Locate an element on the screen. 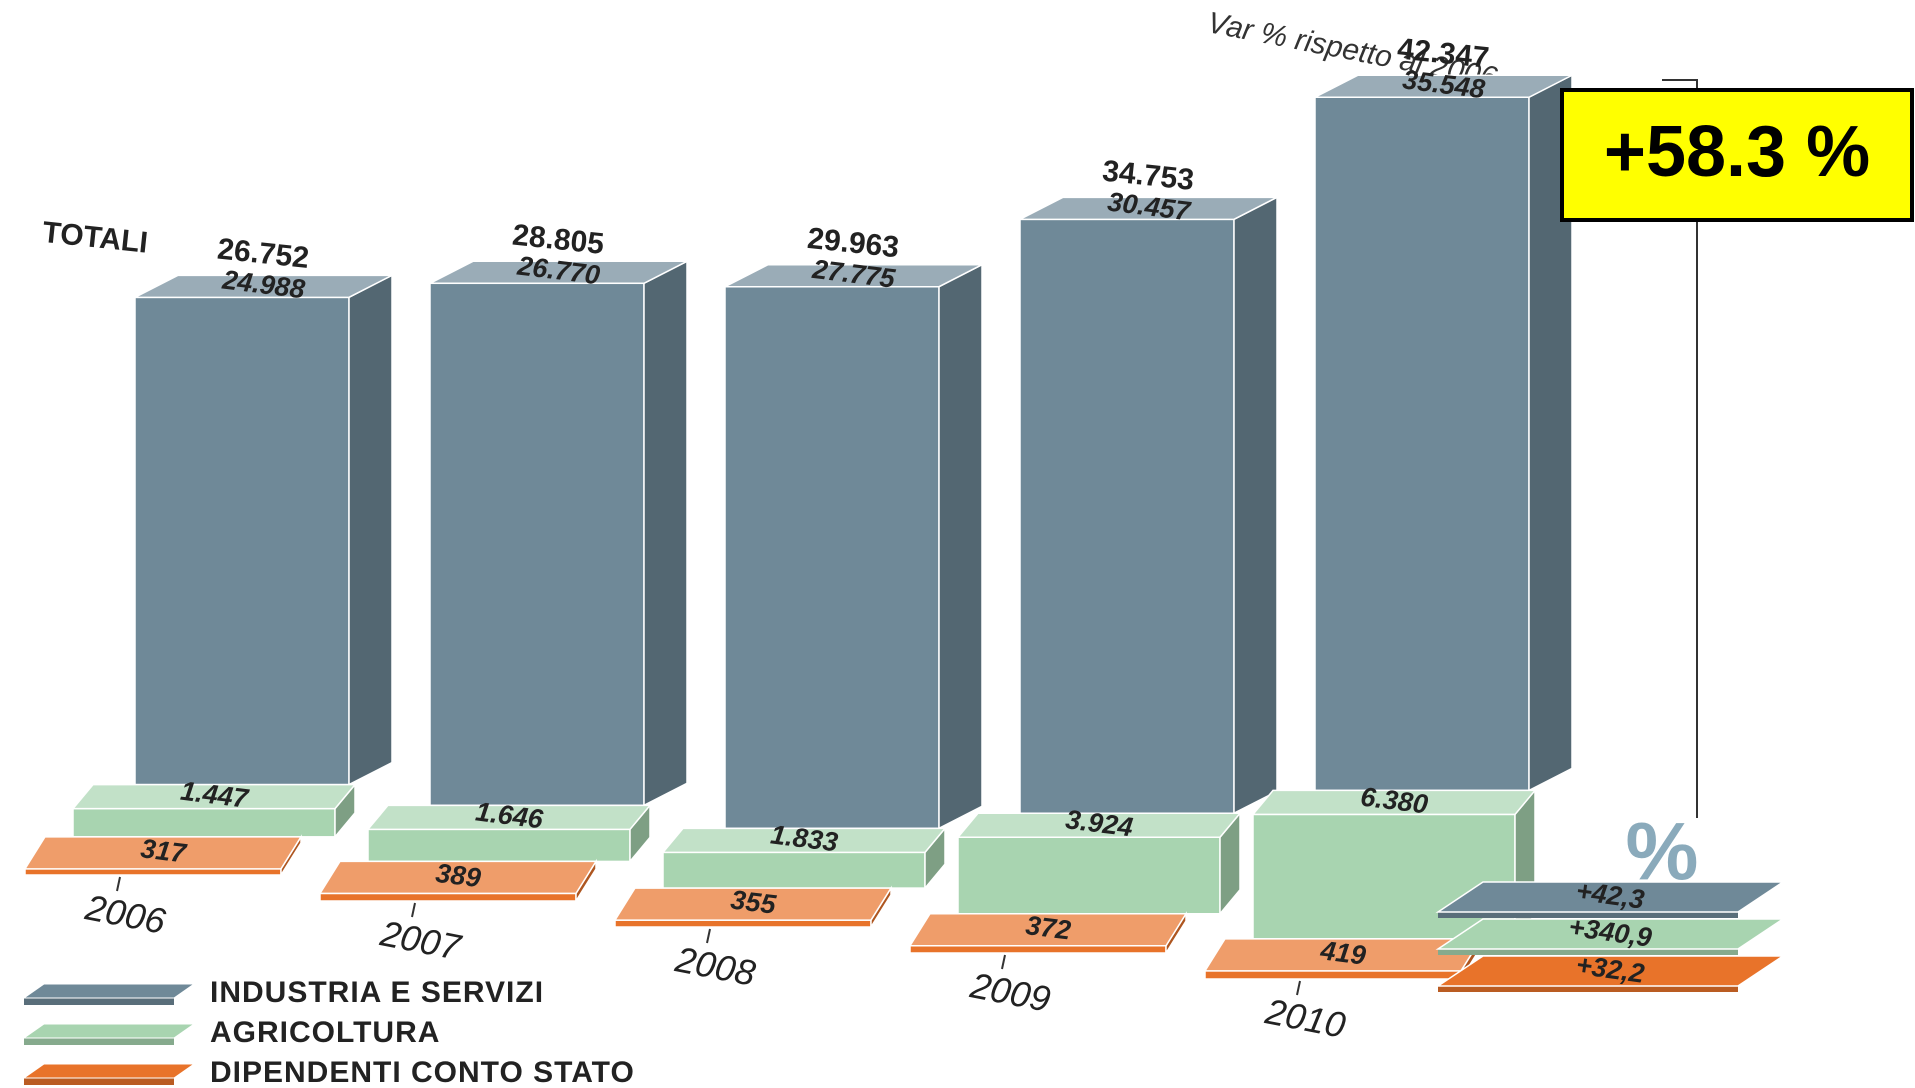 Image resolution: width=1915 pixels, height=1088 pixels. legend-label: DIPENDENTI CONTO STATO is located at coordinates (422, 1072).